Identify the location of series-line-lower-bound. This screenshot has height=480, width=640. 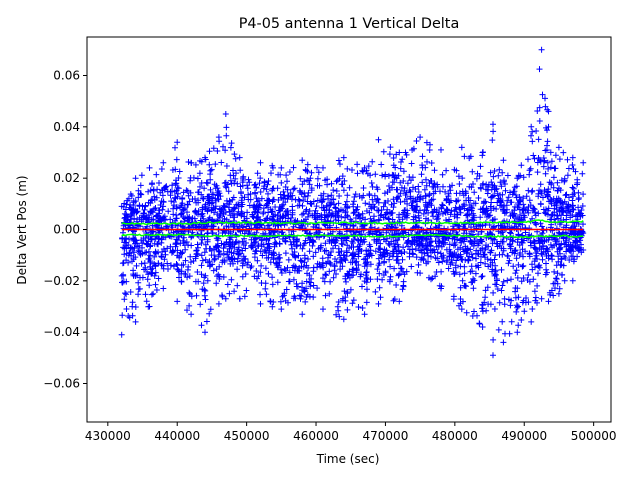
(352, 236).